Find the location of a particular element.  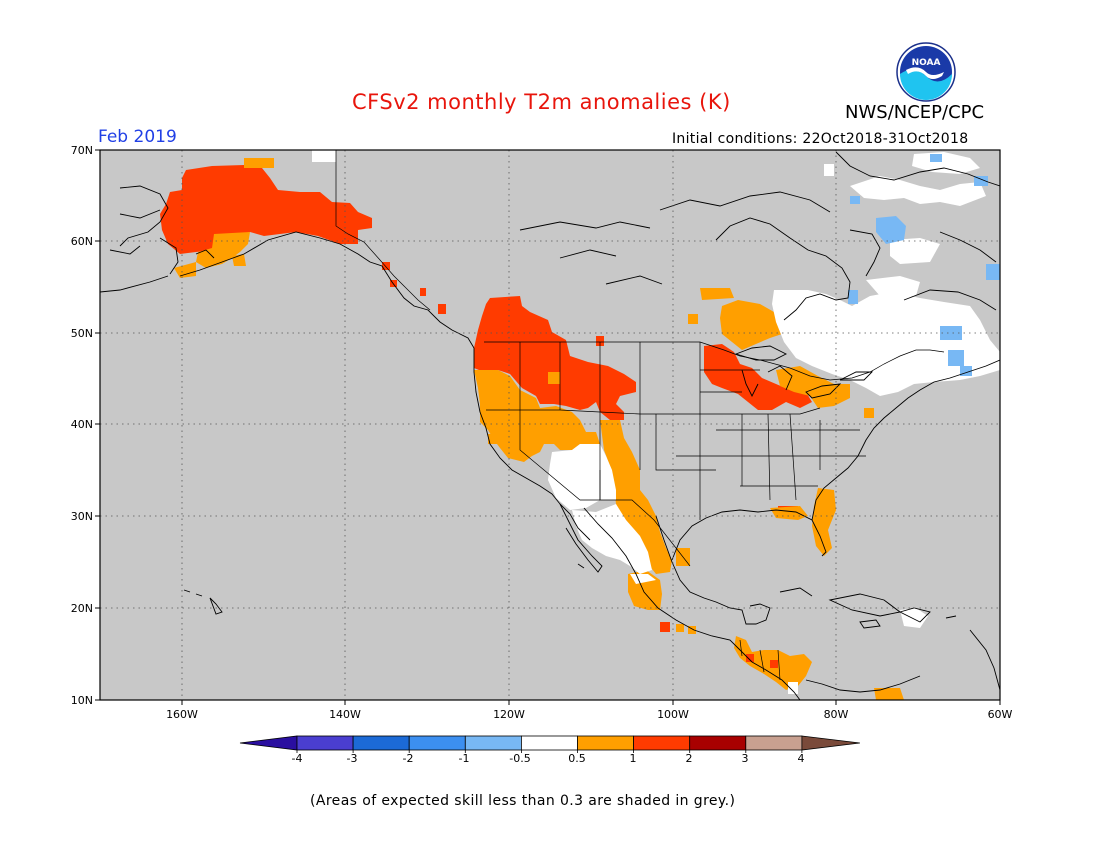

colorbar-label: 1 is located at coordinates (633, 758).